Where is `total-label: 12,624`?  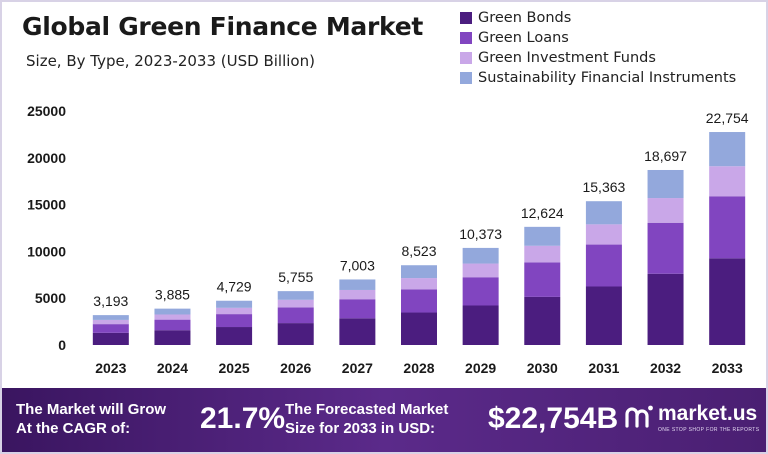
total-label: 12,624 is located at coordinates (542, 213).